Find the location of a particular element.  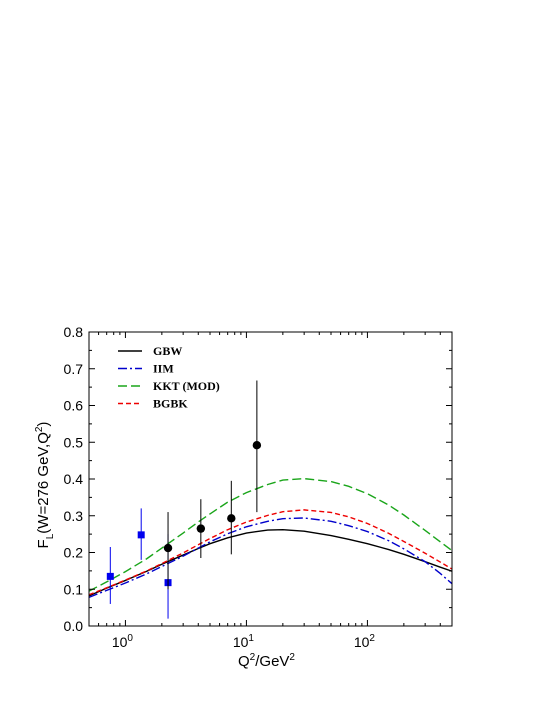

legend: GBW IIM KKT (MOD) BGBK is located at coordinates (169, 377).